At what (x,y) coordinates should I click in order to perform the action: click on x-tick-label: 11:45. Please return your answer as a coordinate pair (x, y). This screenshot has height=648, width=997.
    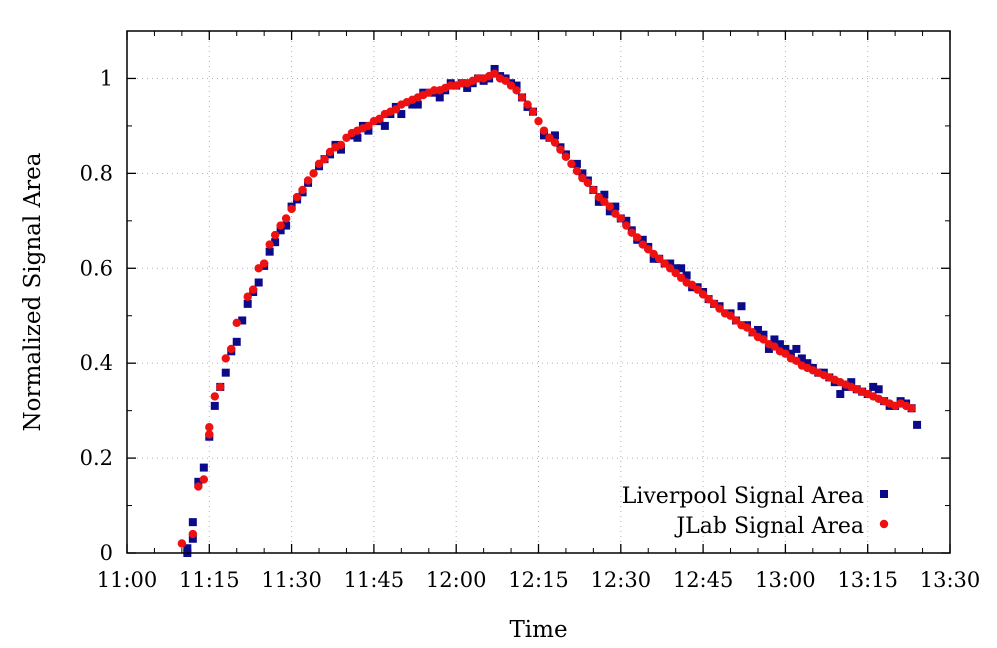
    Looking at the image, I should click on (374, 580).